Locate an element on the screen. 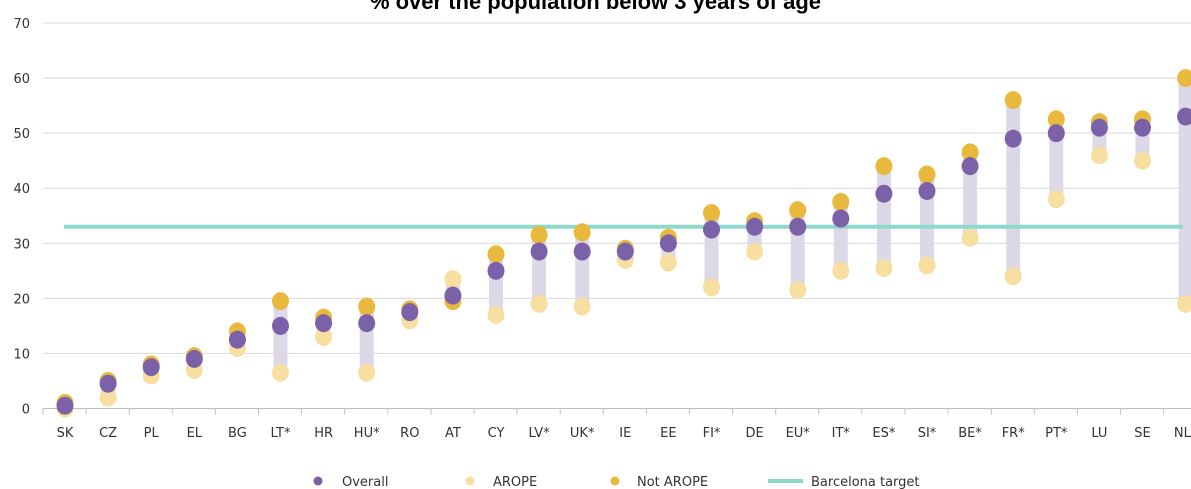  legend-label: Overall is located at coordinates (365, 482).